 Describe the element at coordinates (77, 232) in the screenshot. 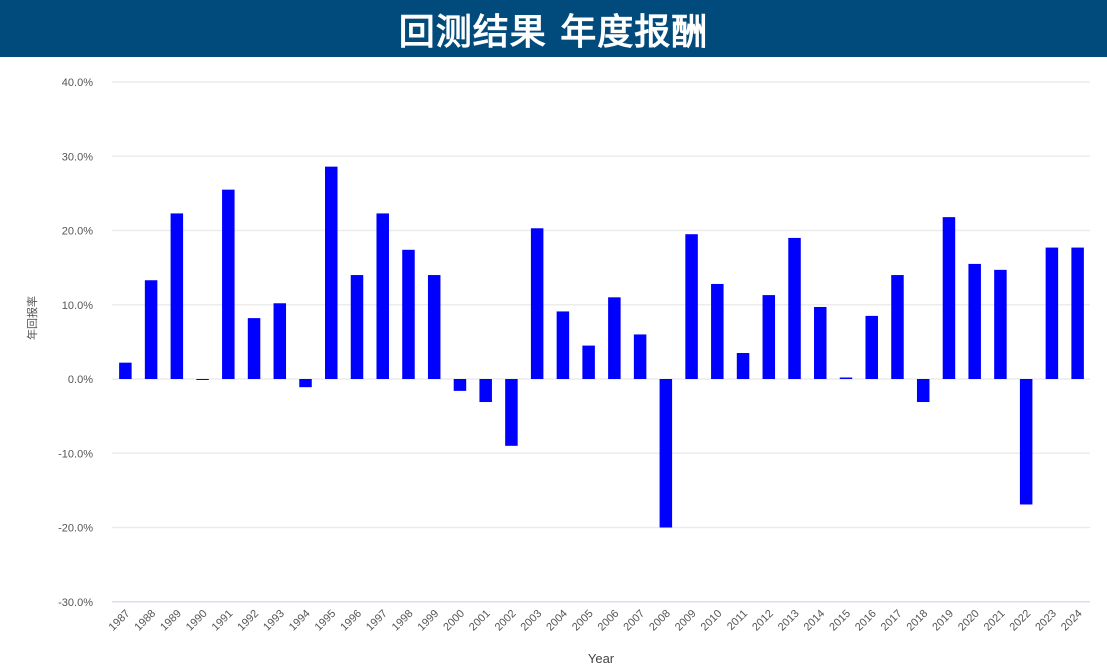

I see `y-tick-label: 20.0%` at that location.